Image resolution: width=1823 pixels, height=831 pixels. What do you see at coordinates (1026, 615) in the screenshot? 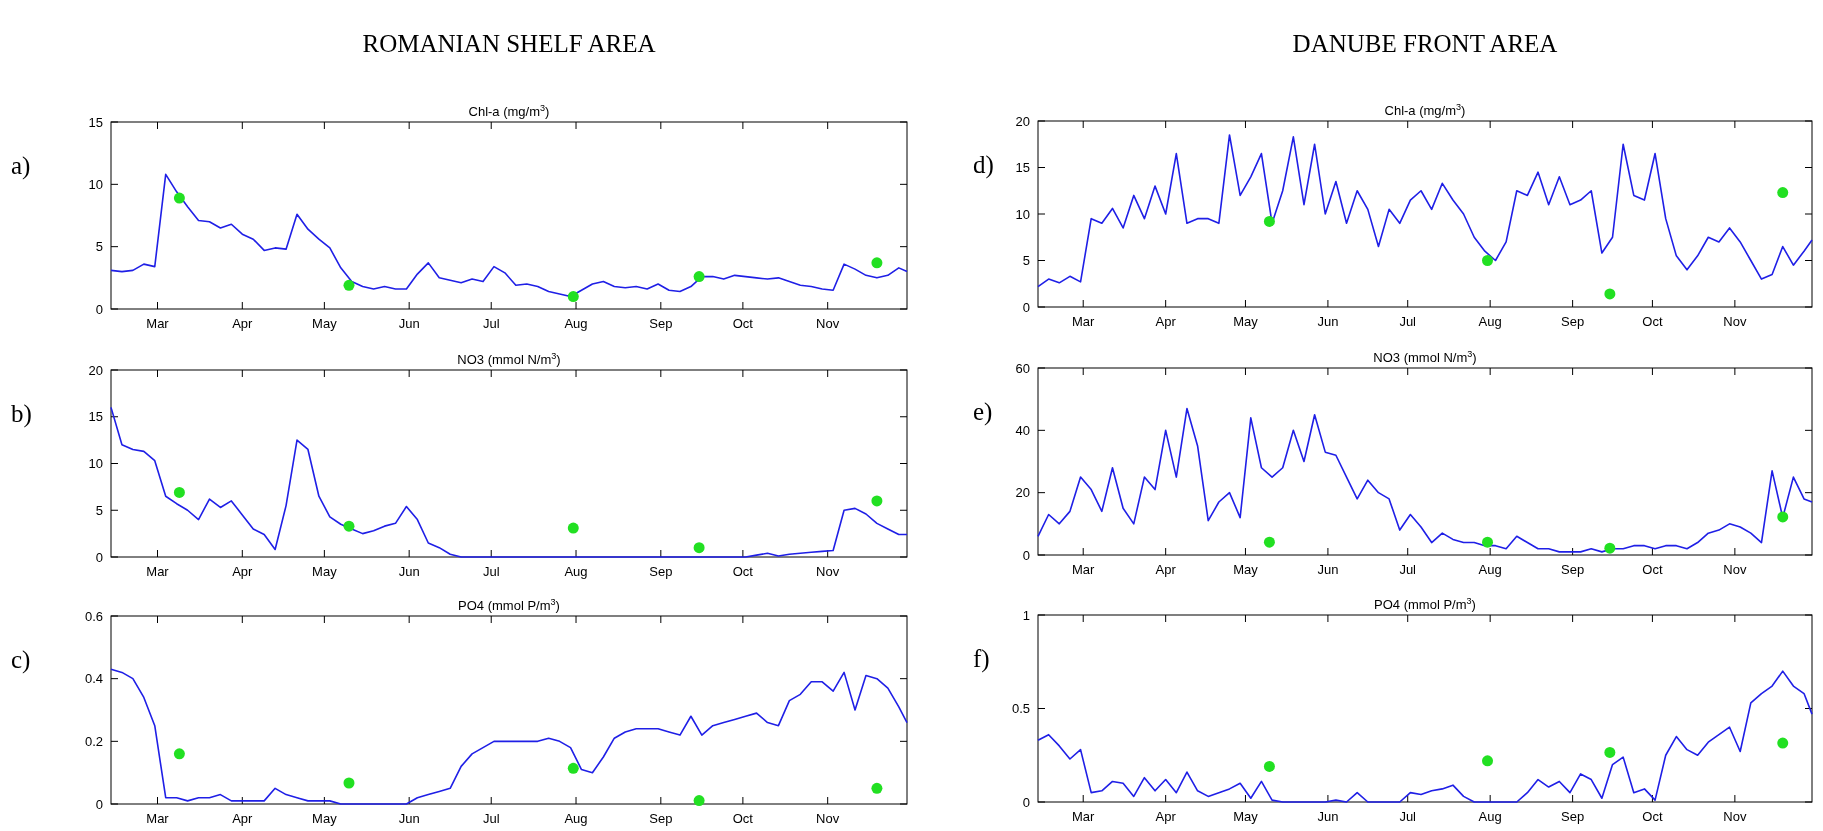
I see `y-tick-label: 1` at bounding box center [1026, 615].